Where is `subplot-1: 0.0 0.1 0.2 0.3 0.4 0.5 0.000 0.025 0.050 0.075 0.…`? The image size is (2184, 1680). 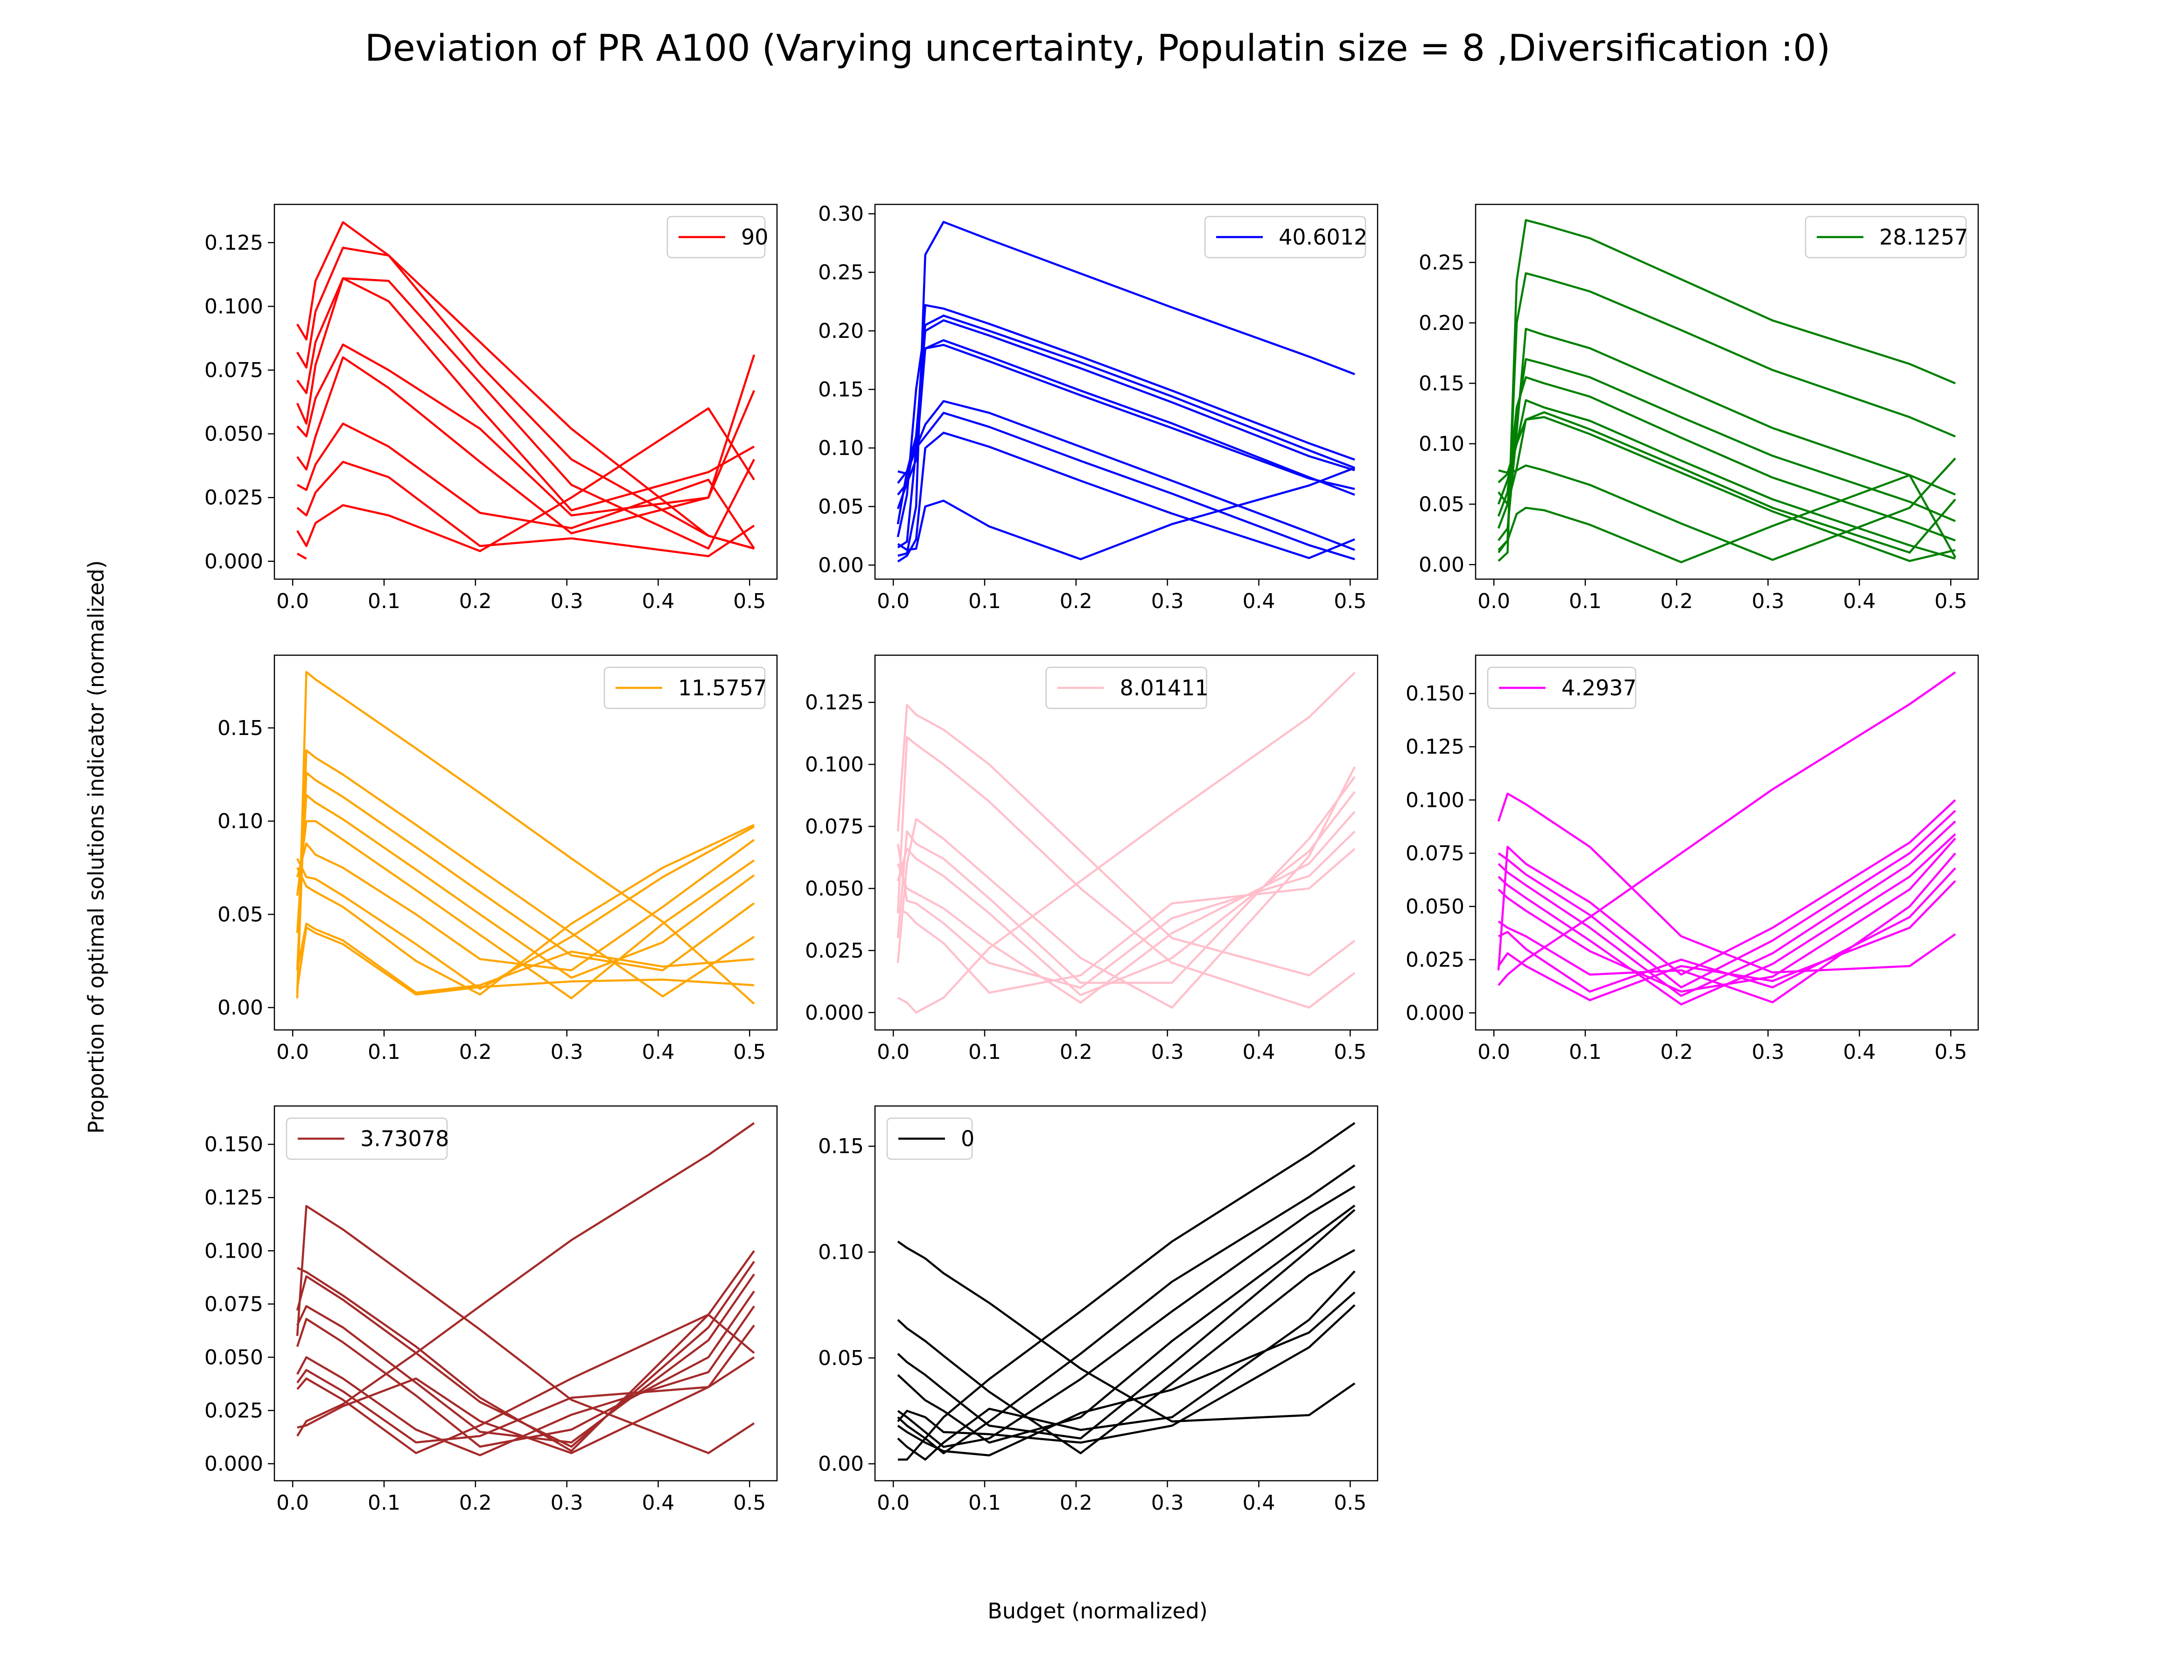
subplot-1: 0.0 0.1 0.2 0.3 0.4 0.5 0.000 0.025 0.050 0.075 0.… is located at coordinates (491, 408).